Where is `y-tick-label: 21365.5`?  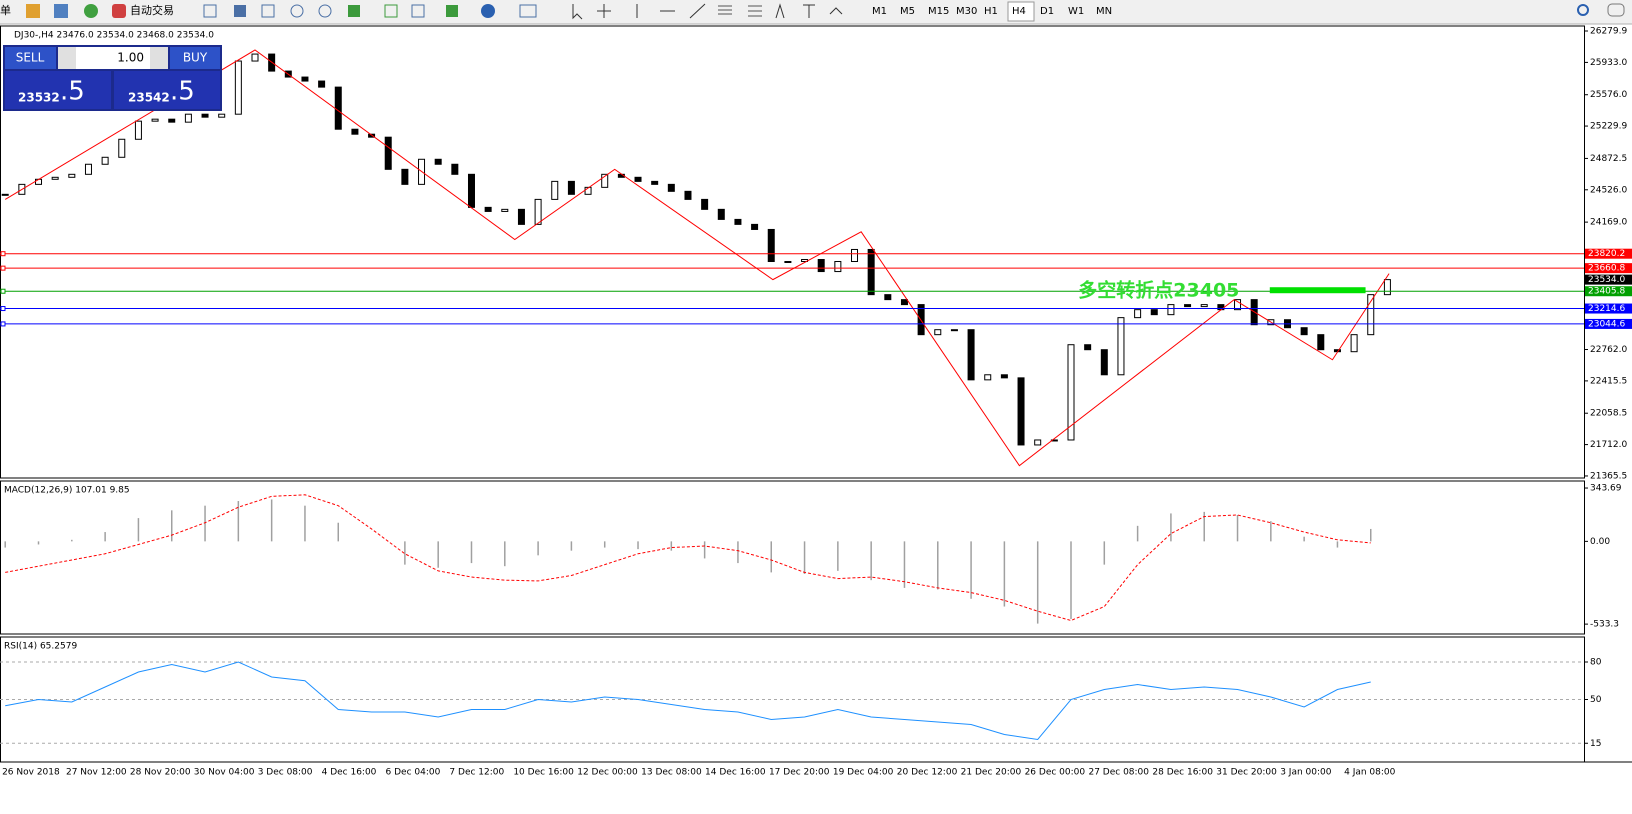 y-tick-label: 21365.5 is located at coordinates (1608, 476).